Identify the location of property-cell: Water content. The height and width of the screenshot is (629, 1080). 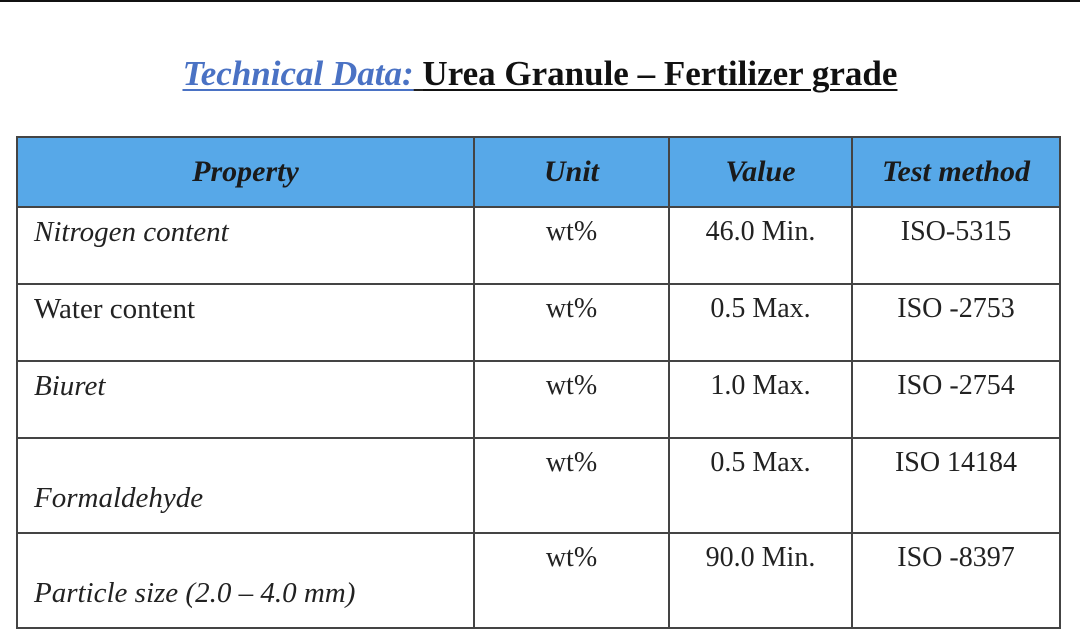
(245, 322).